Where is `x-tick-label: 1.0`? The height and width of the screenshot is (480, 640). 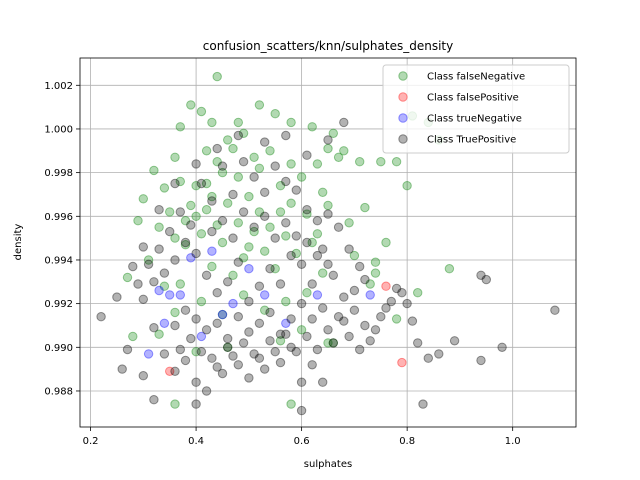
x-tick-label: 1.0 is located at coordinates (513, 441).